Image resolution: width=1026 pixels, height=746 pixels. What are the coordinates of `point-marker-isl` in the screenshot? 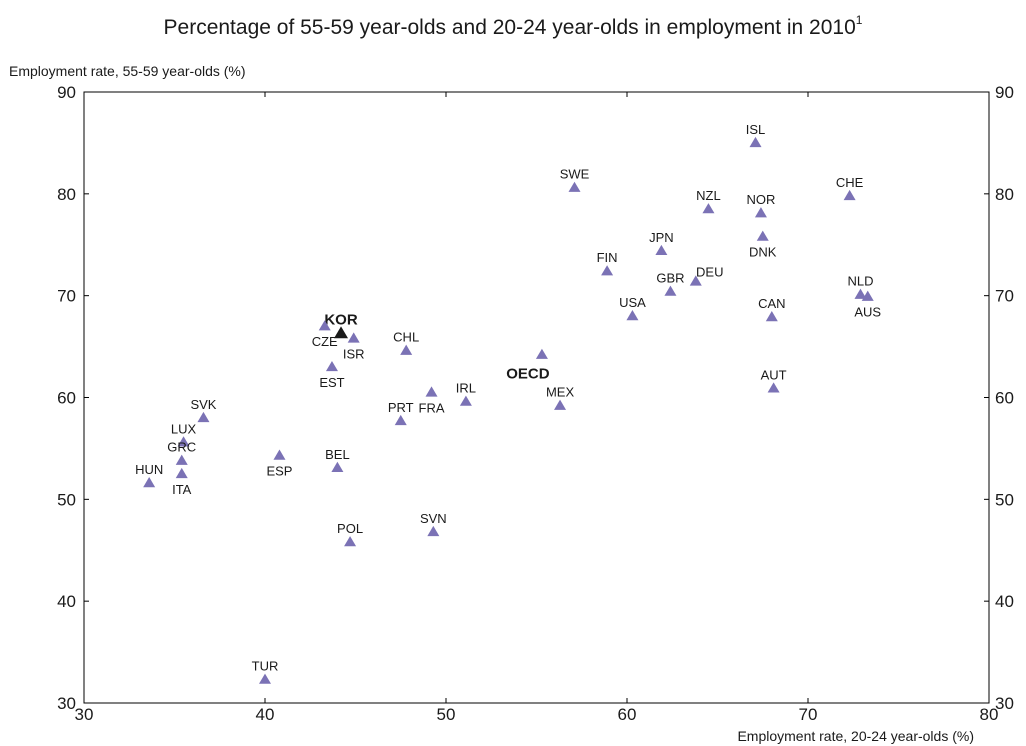 It's located at (755, 142).